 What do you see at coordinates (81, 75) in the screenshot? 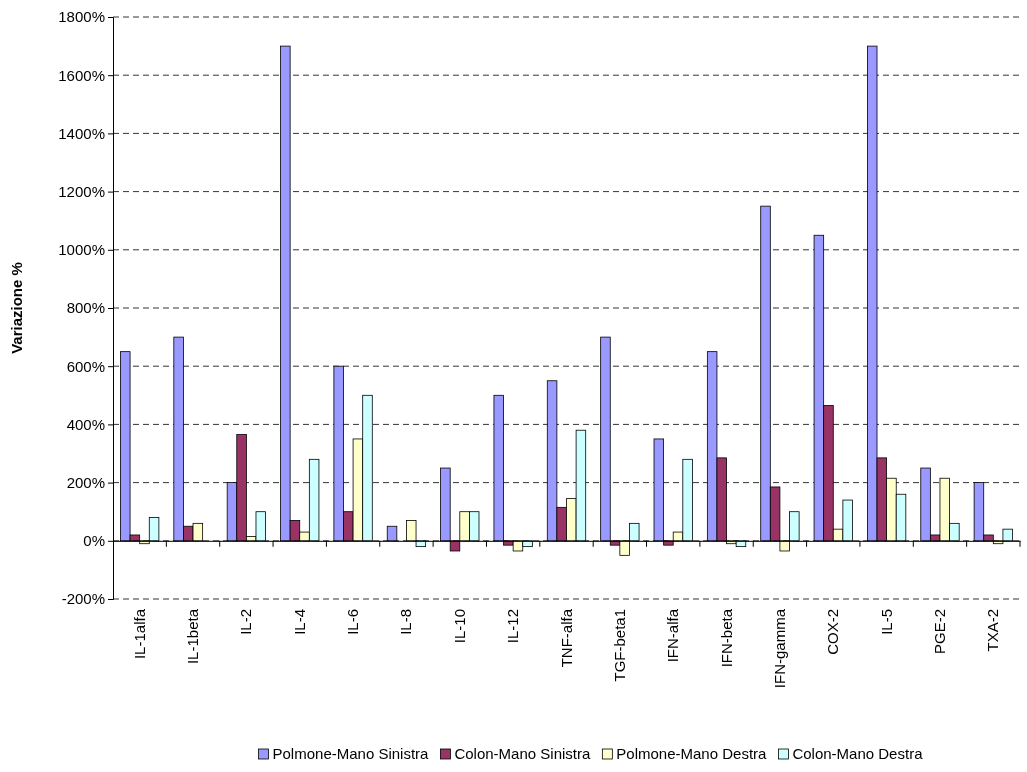
I see `y-tick-label: 1600%` at bounding box center [81, 75].